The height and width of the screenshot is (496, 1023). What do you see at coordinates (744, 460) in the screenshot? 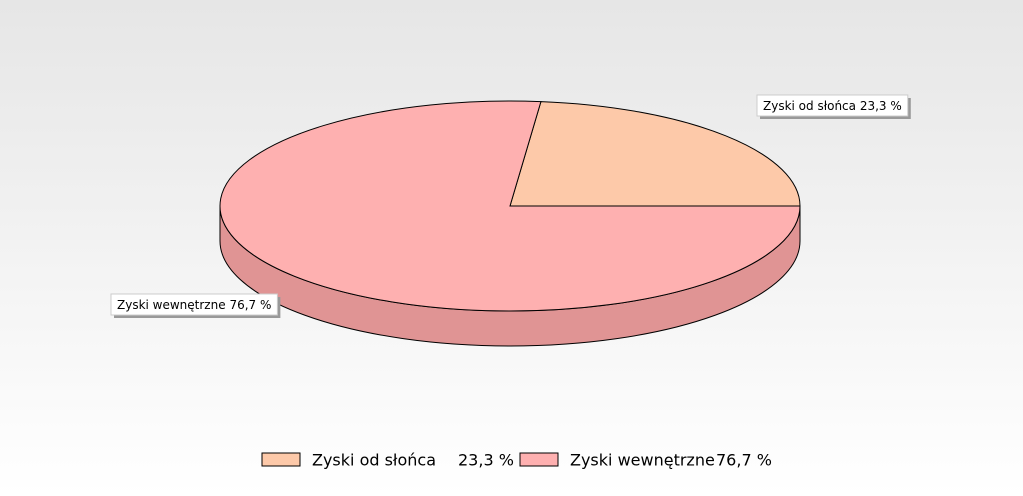
I see `legend-value: 76,7 %` at bounding box center [744, 460].